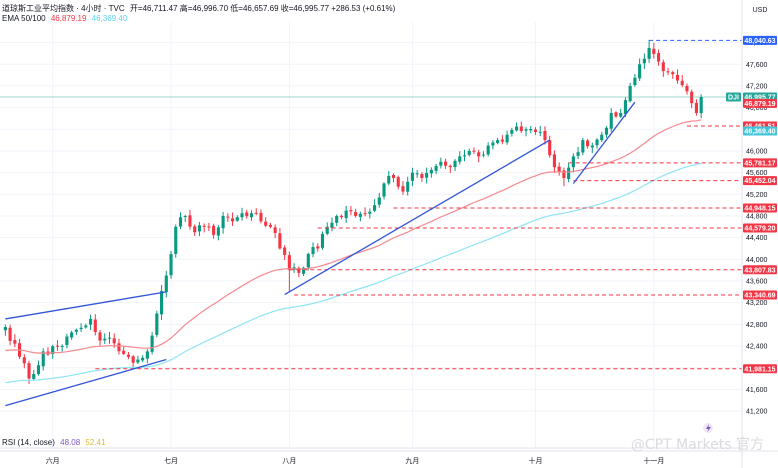  I want to click on price-tick-label: 44,000, so click(757, 260).